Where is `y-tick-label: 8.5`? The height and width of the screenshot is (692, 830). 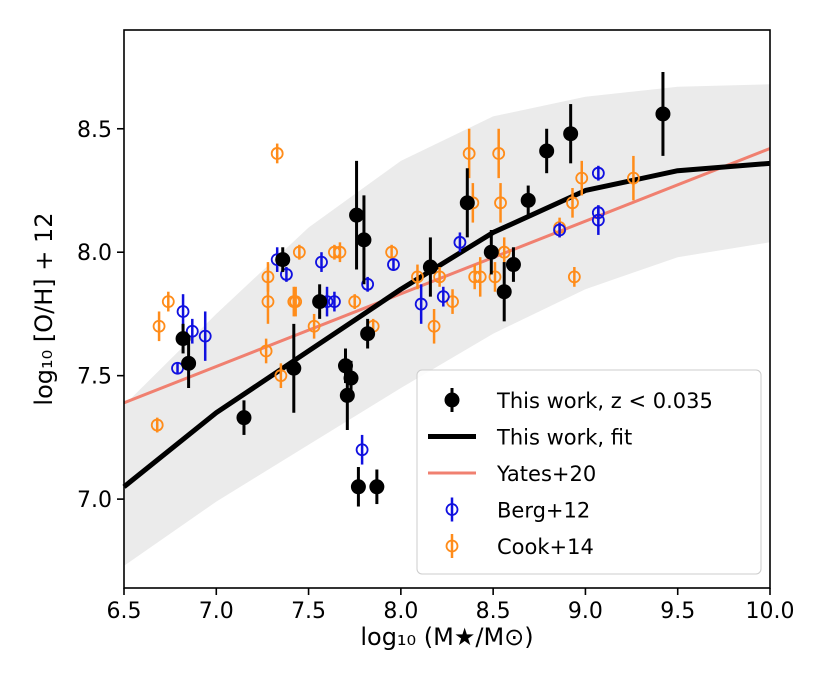 y-tick-label: 8.5 is located at coordinates (94, 130).